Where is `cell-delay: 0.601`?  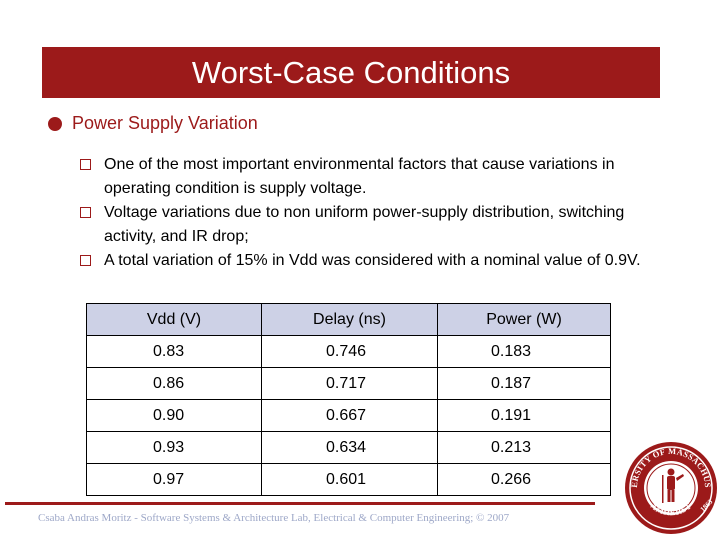 cell-delay: 0.601 is located at coordinates (349, 479).